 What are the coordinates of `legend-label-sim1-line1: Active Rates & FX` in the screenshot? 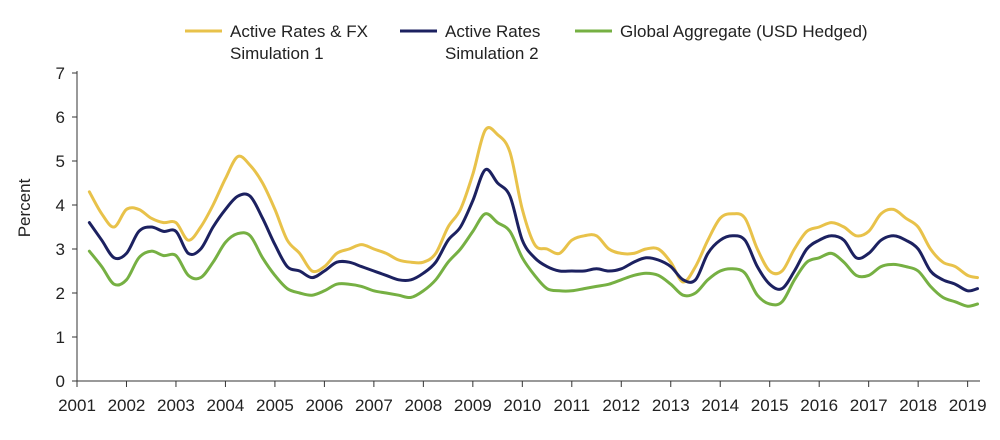 It's located at (299, 31).